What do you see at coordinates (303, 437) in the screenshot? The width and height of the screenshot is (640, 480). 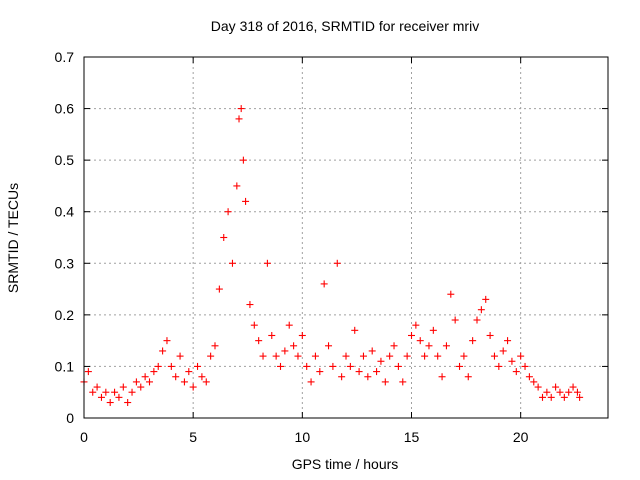 I see `x-tick-label: 10` at bounding box center [303, 437].